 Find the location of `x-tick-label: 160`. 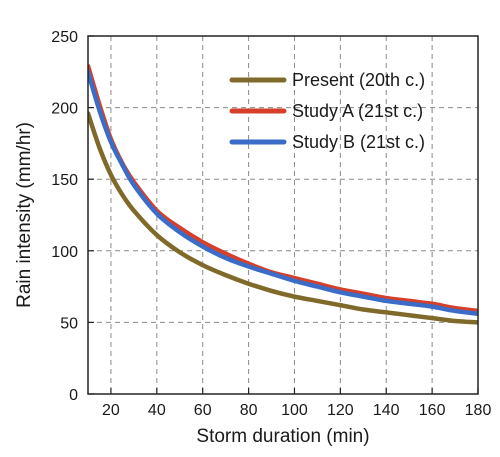

x-tick-label: 160 is located at coordinates (432, 410).